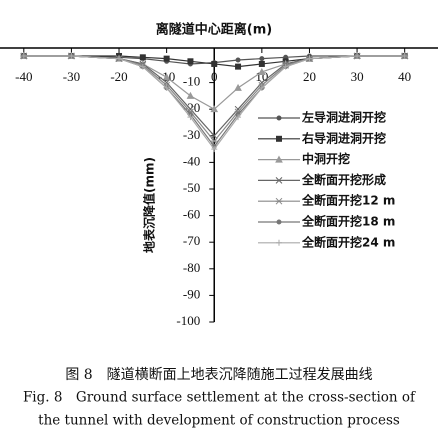  Describe the element at coordinates (71, 76) in the screenshot. I see `x-tick-label: -30` at that location.